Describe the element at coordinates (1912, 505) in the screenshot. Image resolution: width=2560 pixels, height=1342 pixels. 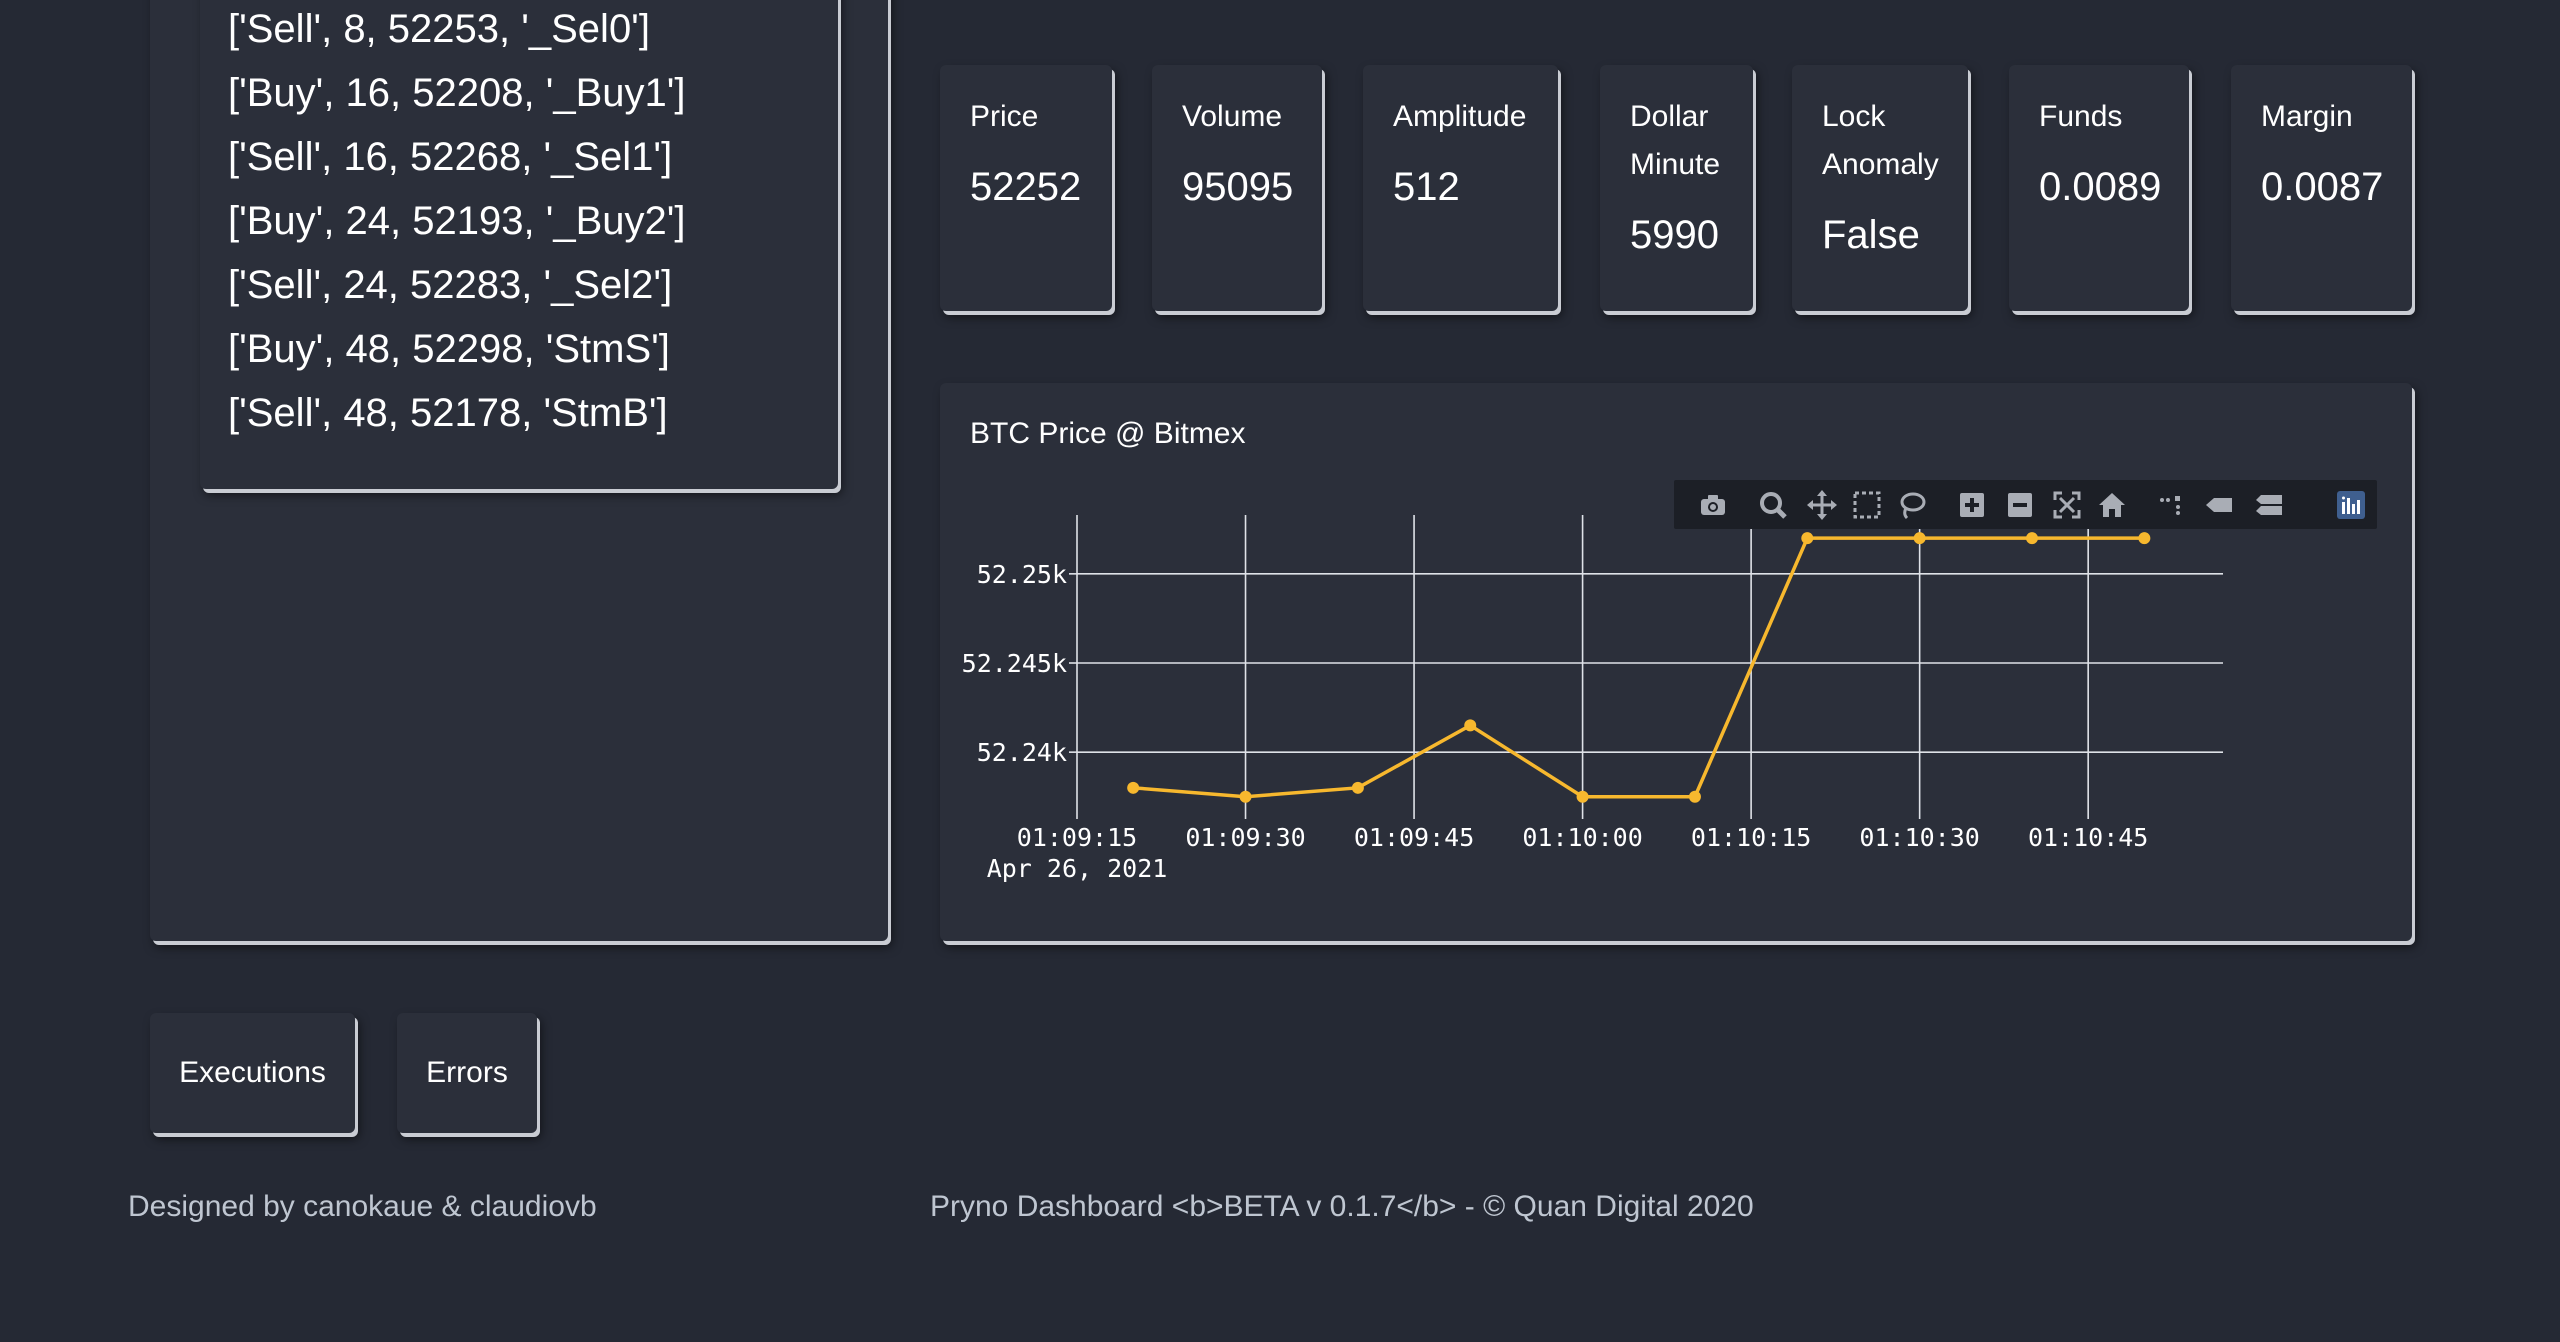
I see `lasso-icon` at that location.